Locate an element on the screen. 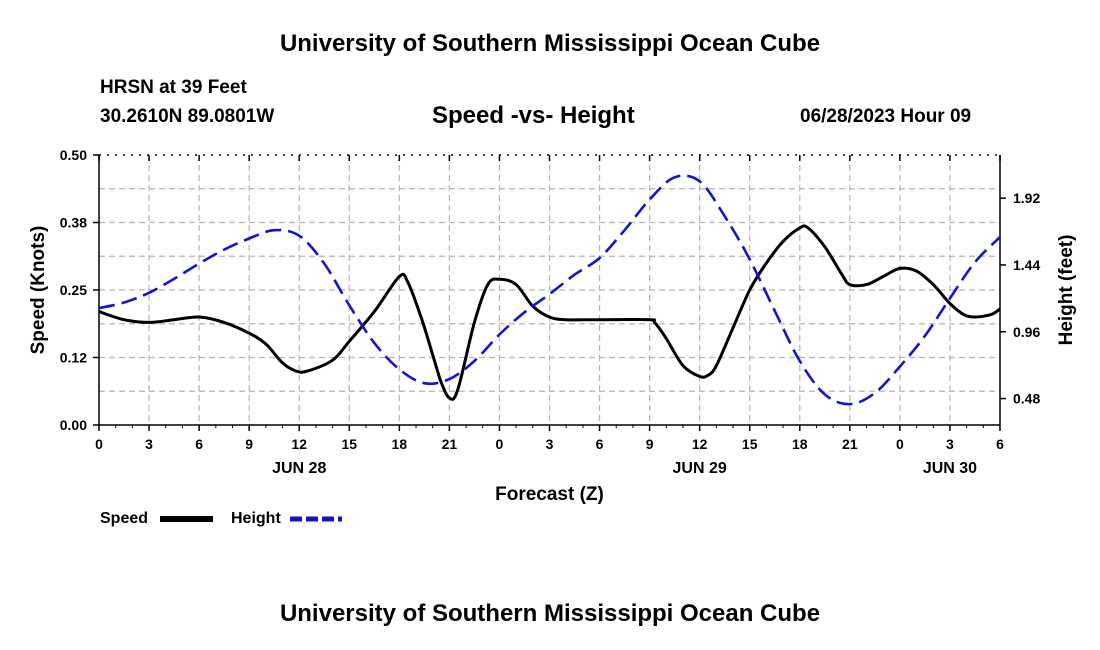 This screenshot has width=1100, height=650. date-label: JUN 30 is located at coordinates (950, 468).